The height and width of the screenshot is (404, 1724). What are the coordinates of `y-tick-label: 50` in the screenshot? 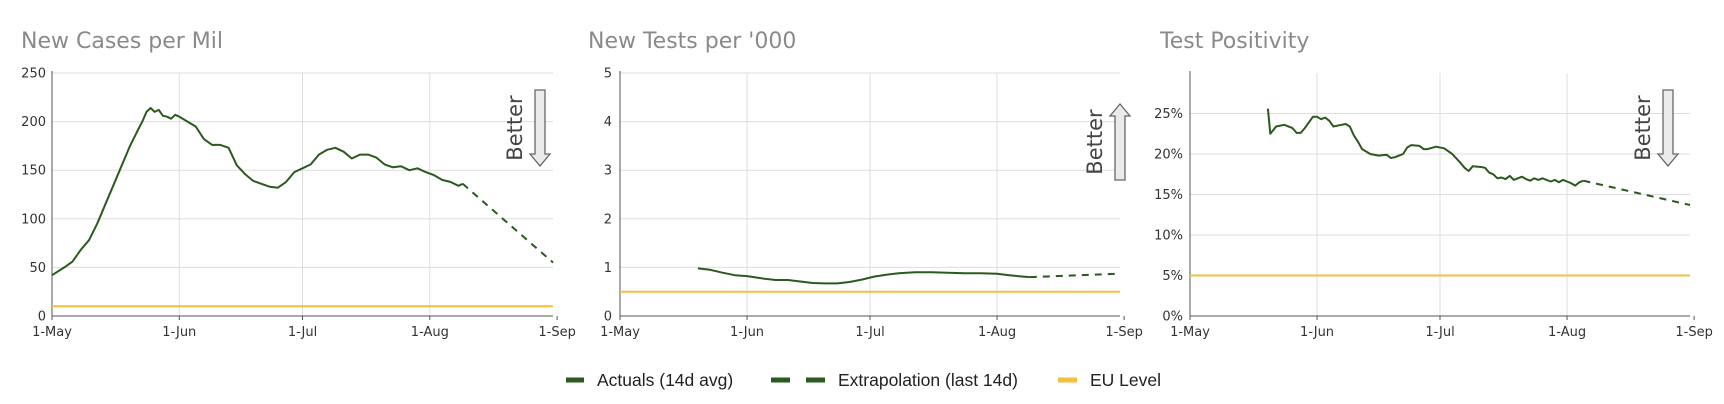 It's located at (37, 268).